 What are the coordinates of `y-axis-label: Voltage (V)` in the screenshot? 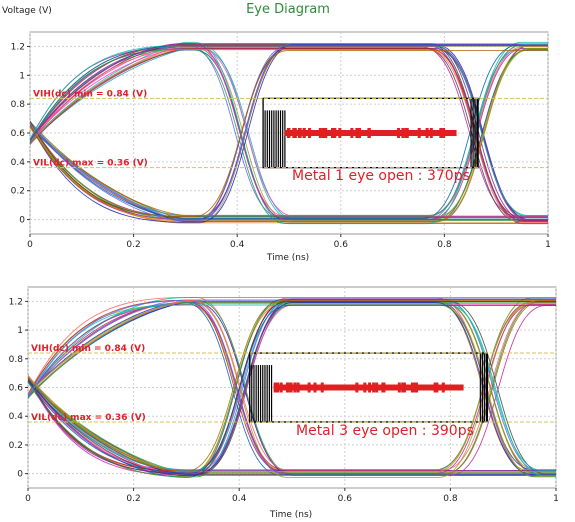 It's located at (27, 11).